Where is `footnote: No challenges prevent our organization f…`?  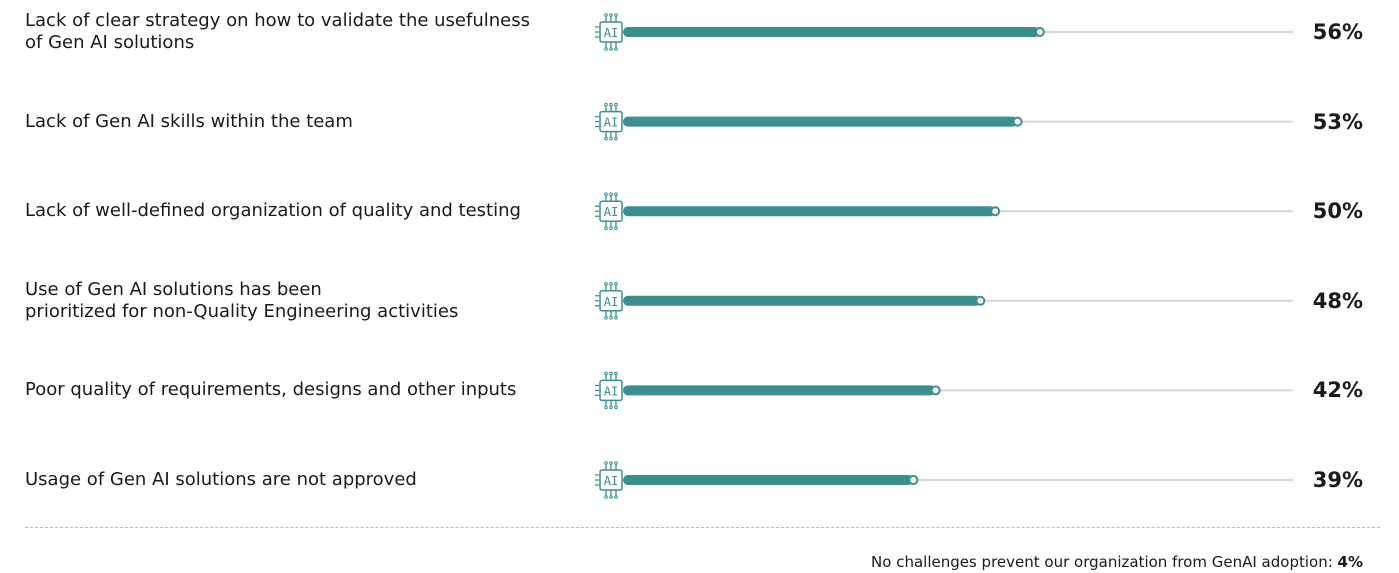
footnote: No challenges prevent our organization f… is located at coordinates (1117, 562).